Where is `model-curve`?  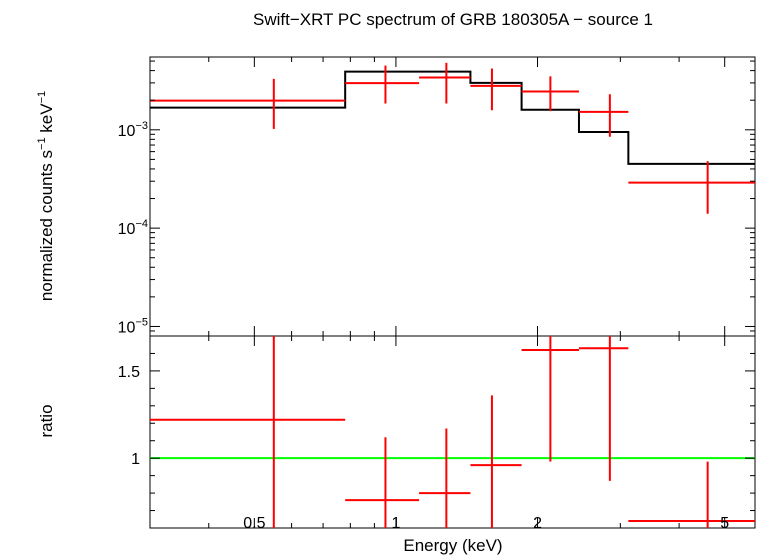 model-curve is located at coordinates (452, 117).